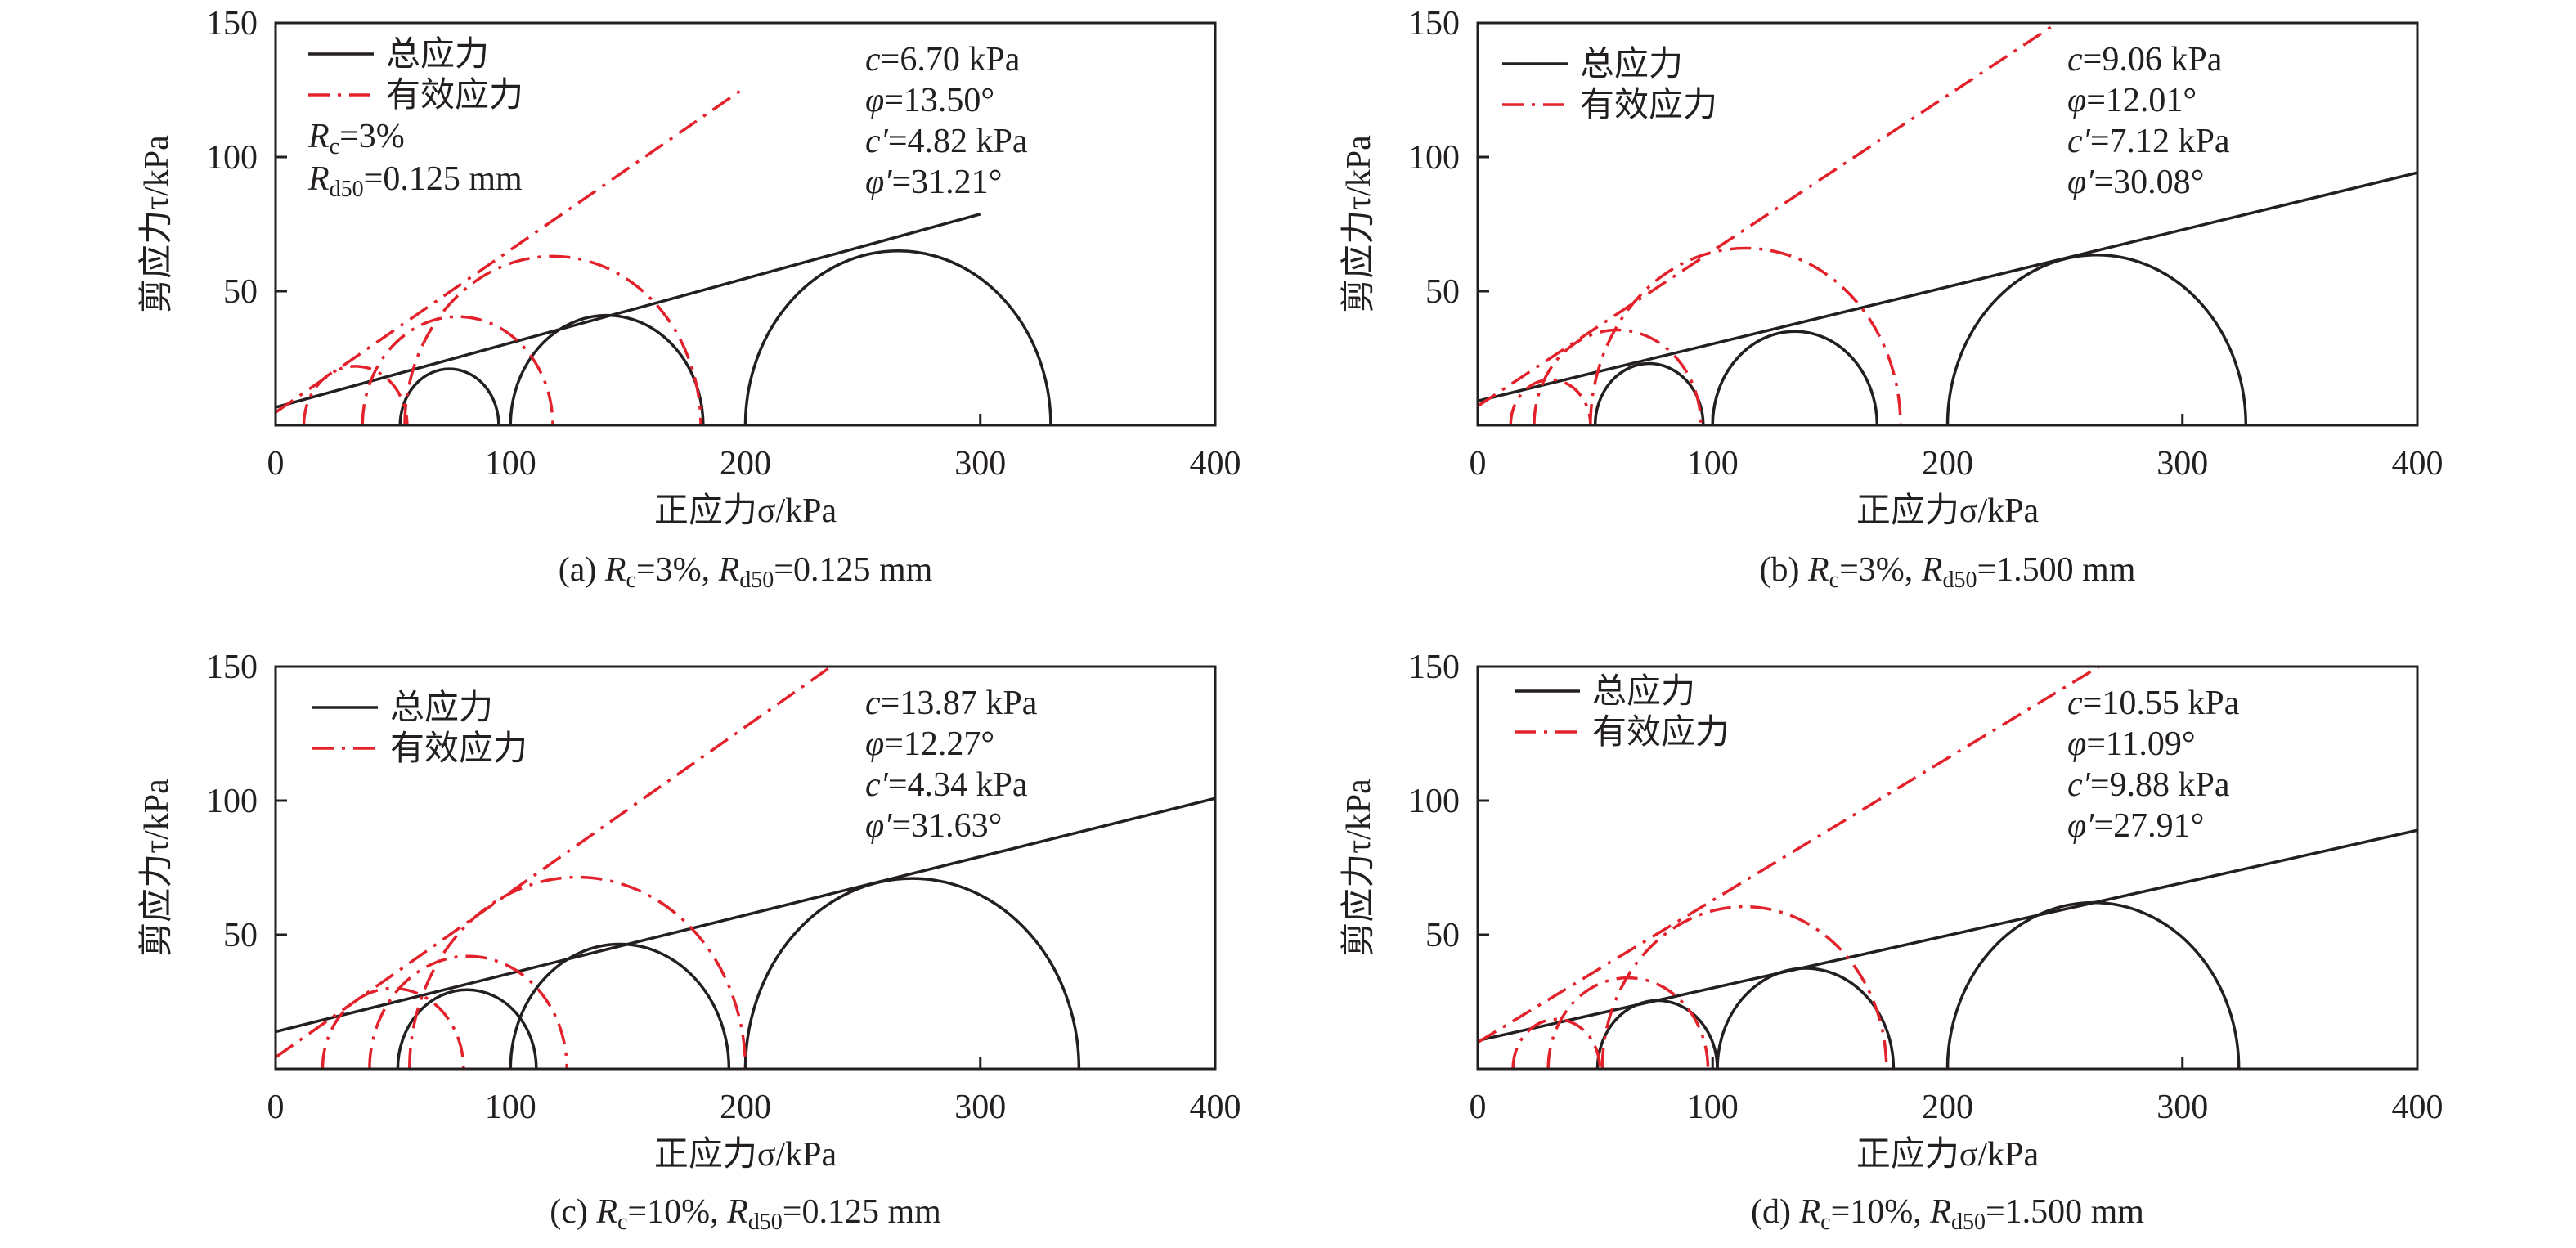 The width and height of the screenshot is (2576, 1248). I want to click on panel-caption: (b) Rc=3%, Rd50=1.500 mm, so click(1948, 572).